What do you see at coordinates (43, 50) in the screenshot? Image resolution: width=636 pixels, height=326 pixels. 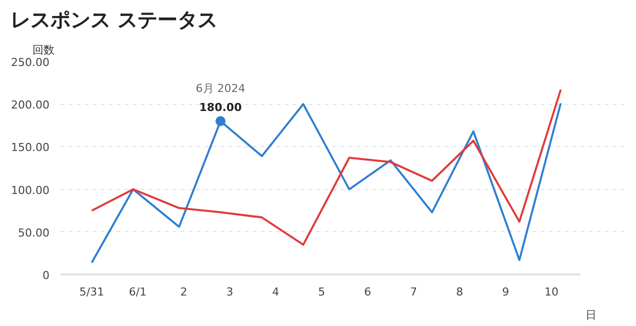 I see `y-axis-title: 回数` at bounding box center [43, 50].